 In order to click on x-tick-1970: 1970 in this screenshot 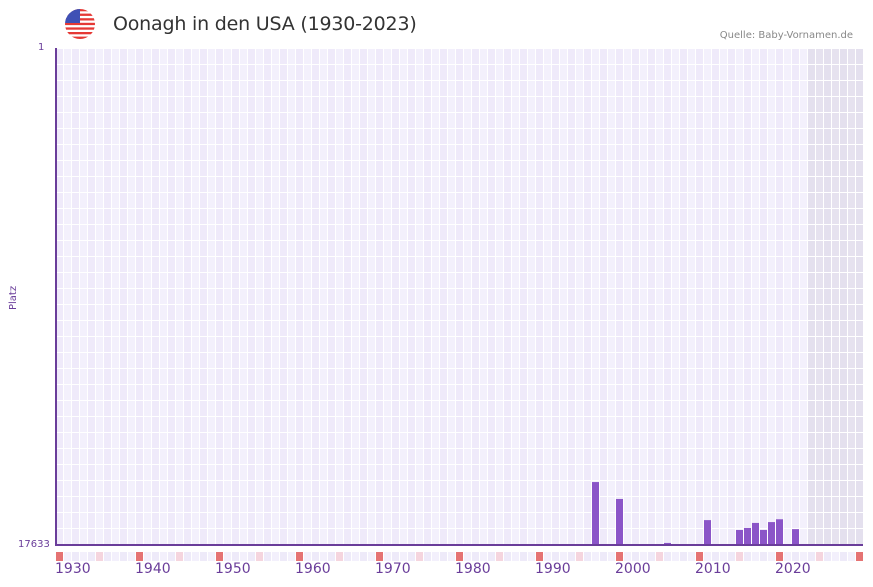, I will do `click(393, 569)`.